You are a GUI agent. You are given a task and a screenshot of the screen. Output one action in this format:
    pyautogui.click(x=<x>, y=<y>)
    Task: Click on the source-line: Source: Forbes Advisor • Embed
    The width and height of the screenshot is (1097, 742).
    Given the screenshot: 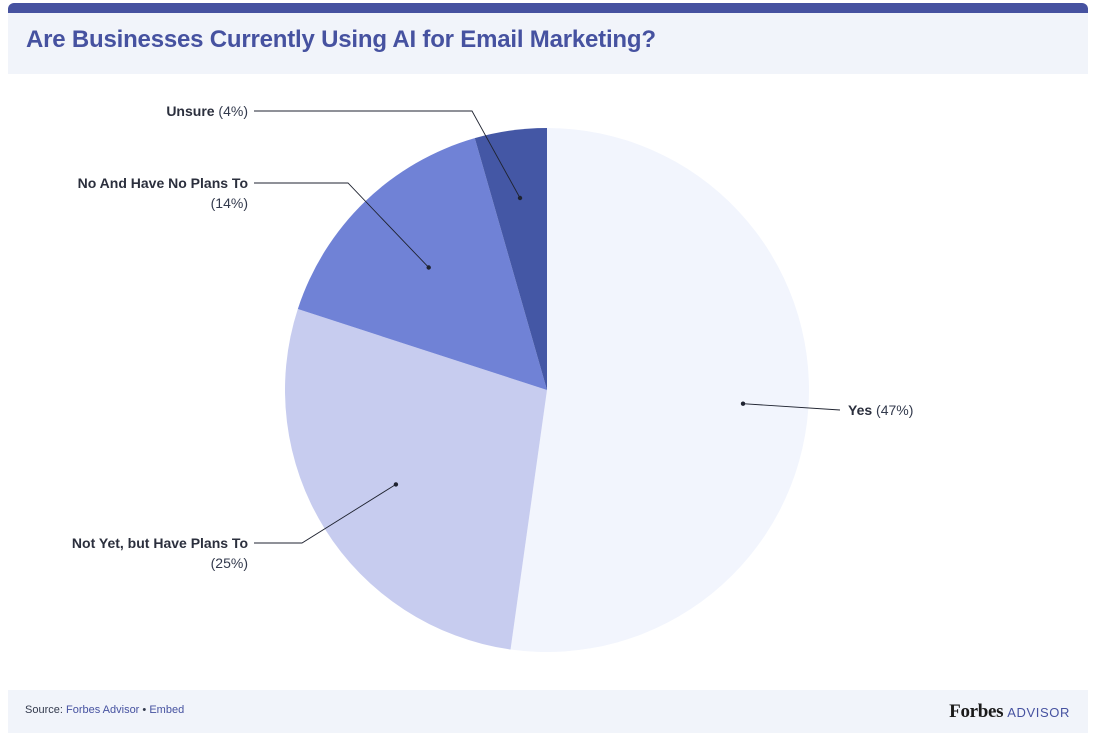 What is the action you would take?
    pyautogui.click(x=104, y=710)
    